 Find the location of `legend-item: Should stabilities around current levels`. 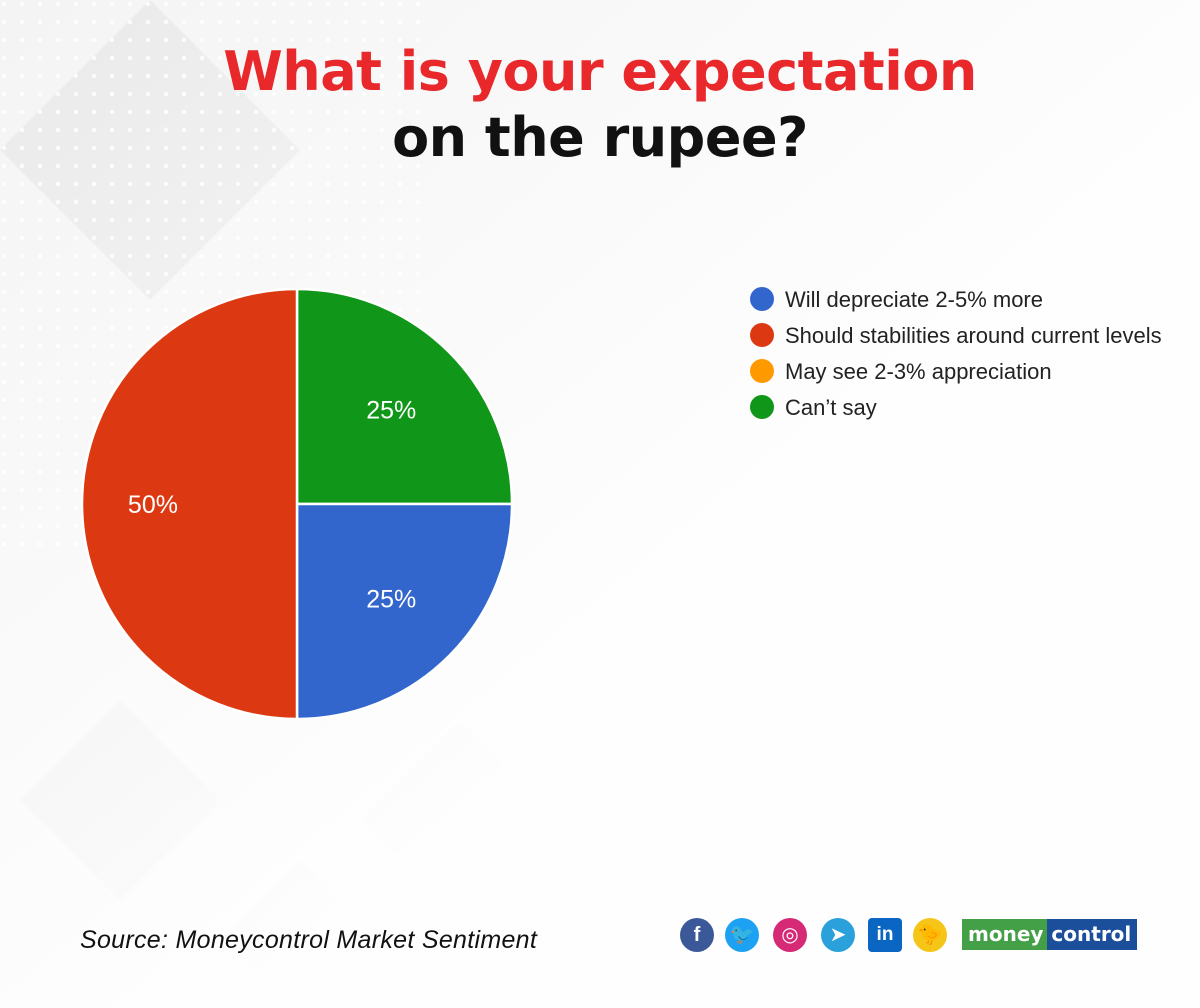

legend-item: Should stabilities around current levels is located at coordinates (960, 335).